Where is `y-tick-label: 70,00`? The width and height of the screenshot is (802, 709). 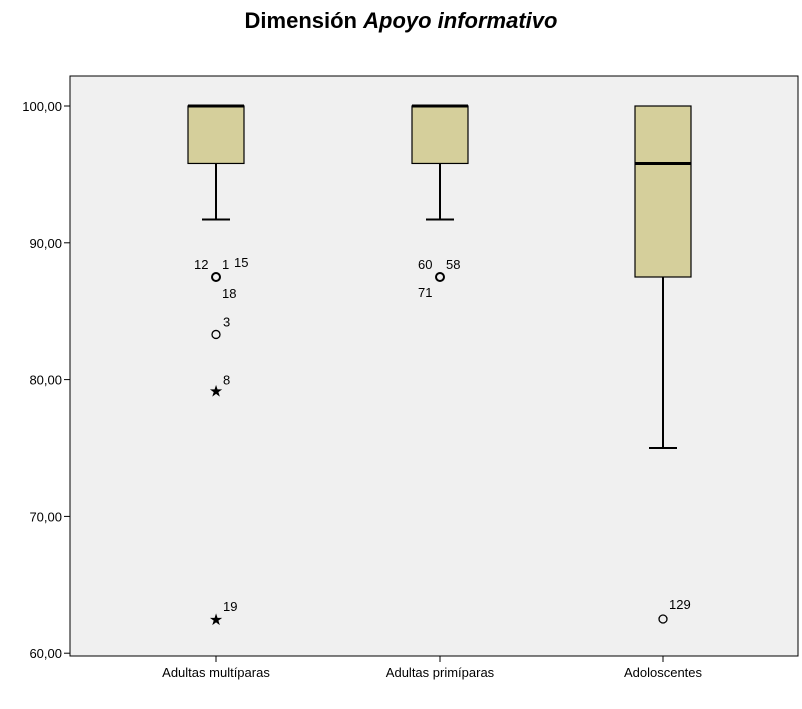
y-tick-label: 70,00 is located at coordinates (45, 516).